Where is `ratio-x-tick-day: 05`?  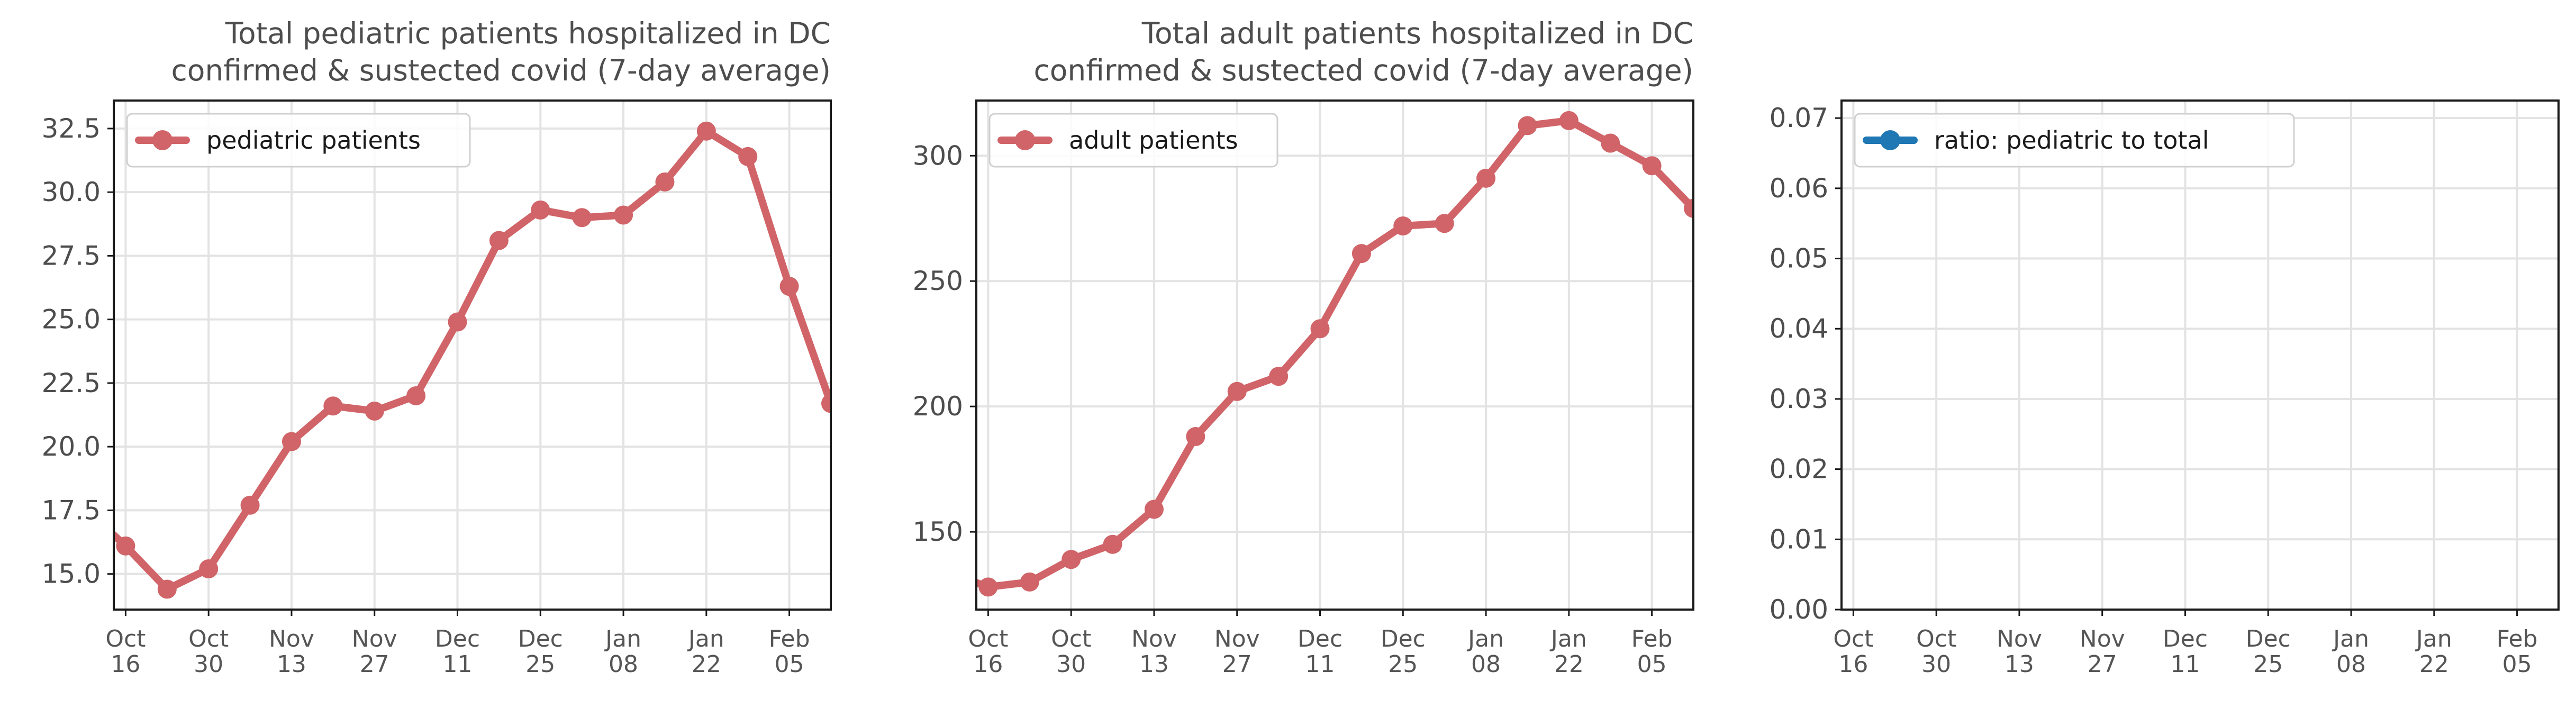
ratio-x-tick-day: 05 is located at coordinates (2517, 664).